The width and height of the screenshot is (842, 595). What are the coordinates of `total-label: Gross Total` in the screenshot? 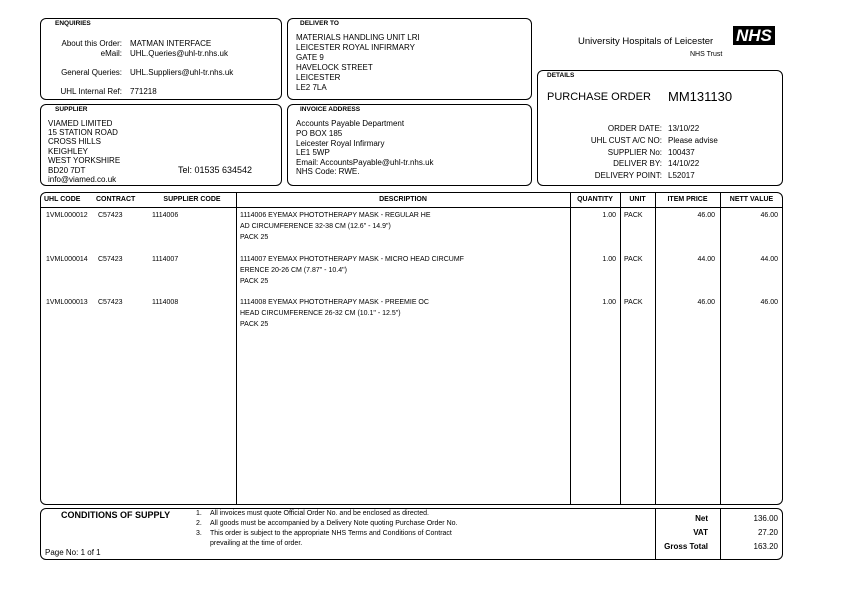 It's located at (686, 546).